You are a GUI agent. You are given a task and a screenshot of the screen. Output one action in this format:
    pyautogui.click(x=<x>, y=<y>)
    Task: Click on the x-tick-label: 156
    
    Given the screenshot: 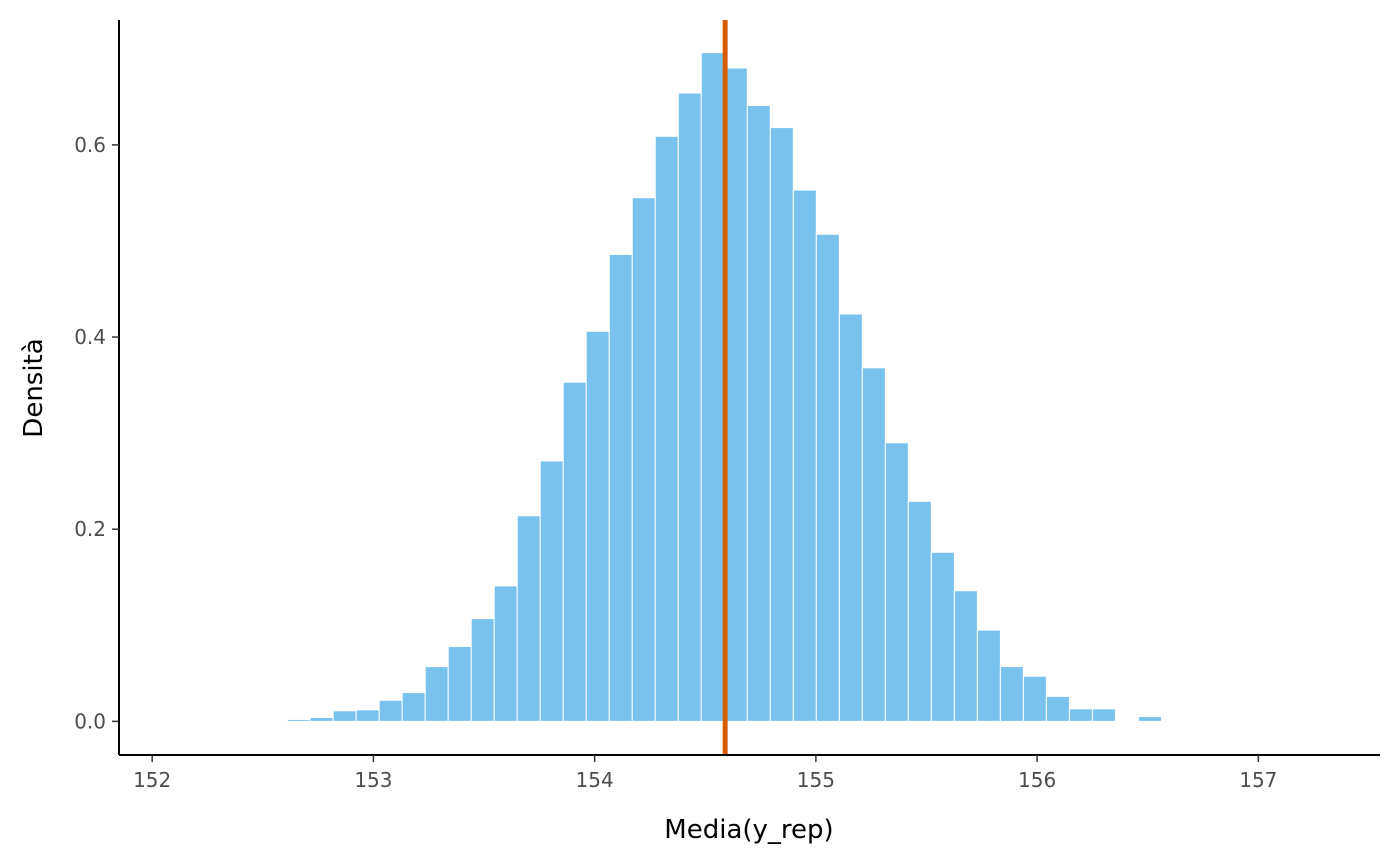 What is the action you would take?
    pyautogui.click(x=1037, y=780)
    